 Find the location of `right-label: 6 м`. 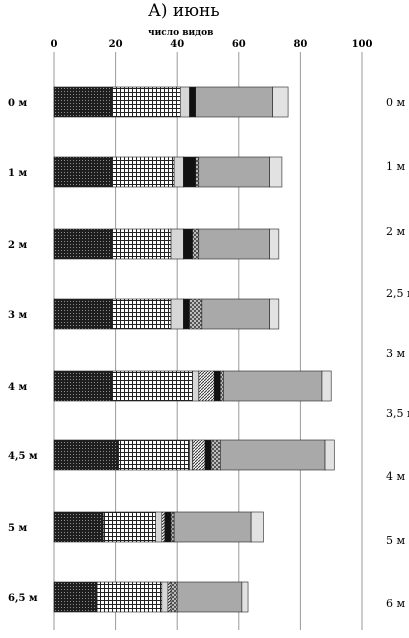

right-label: 6 м is located at coordinates (395, 603).